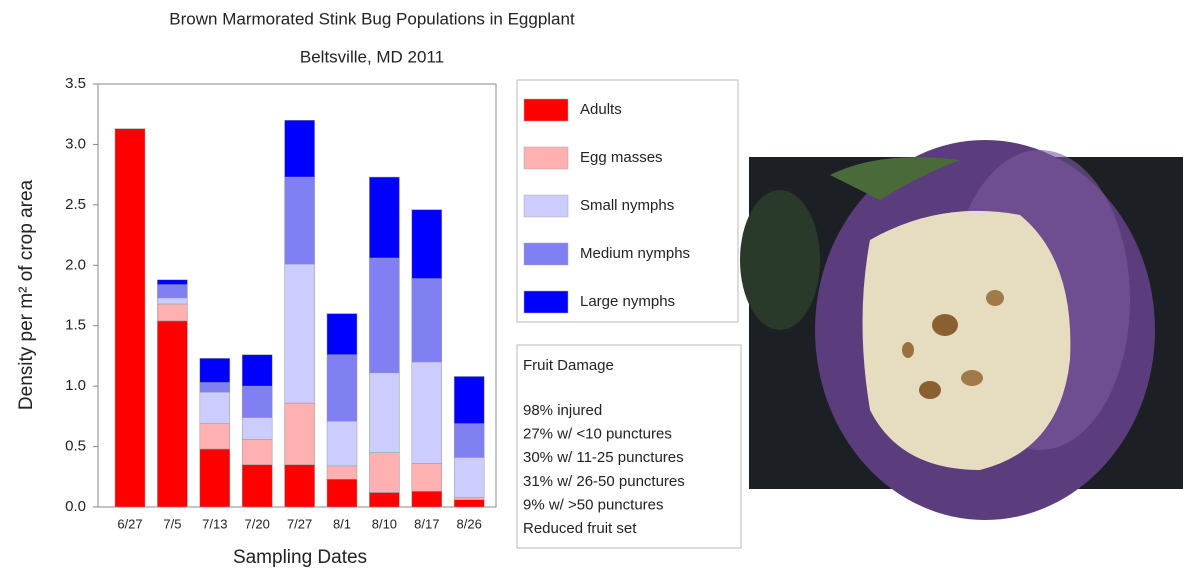  Describe the element at coordinates (580, 528) in the screenshot. I see `annotation-line: Reduced fruit set` at that location.